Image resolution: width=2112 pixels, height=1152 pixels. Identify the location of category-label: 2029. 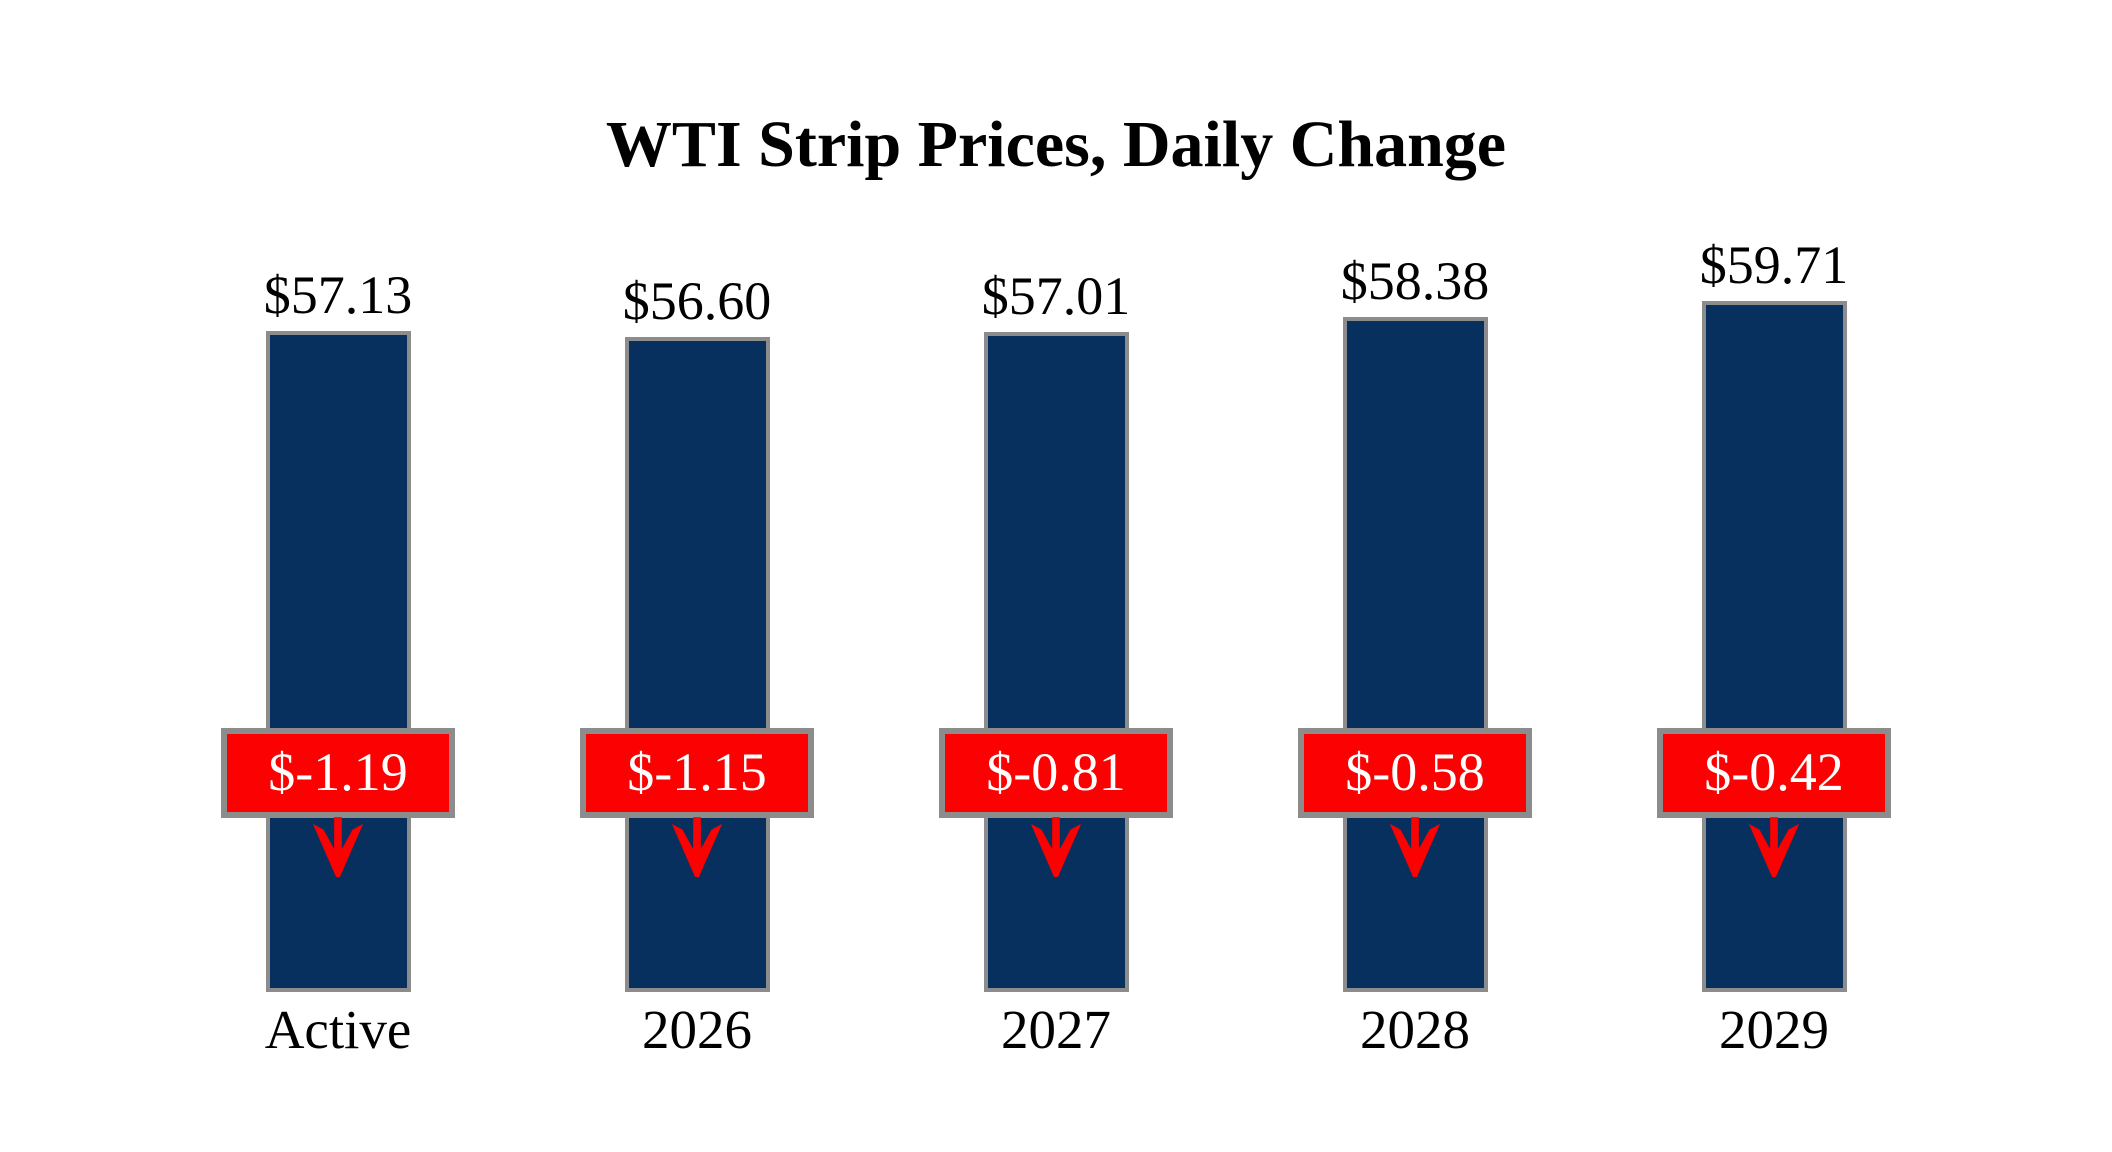
(1774, 1029).